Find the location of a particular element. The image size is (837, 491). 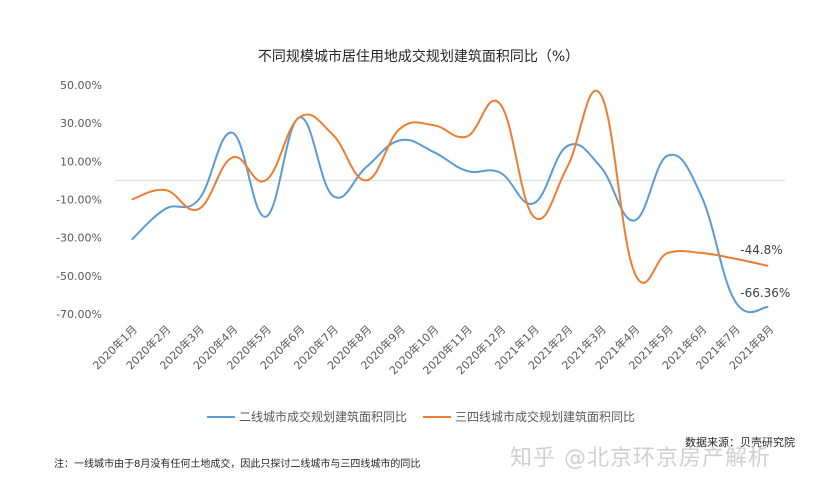

y-tick-label: 10.00% is located at coordinates (81, 161).